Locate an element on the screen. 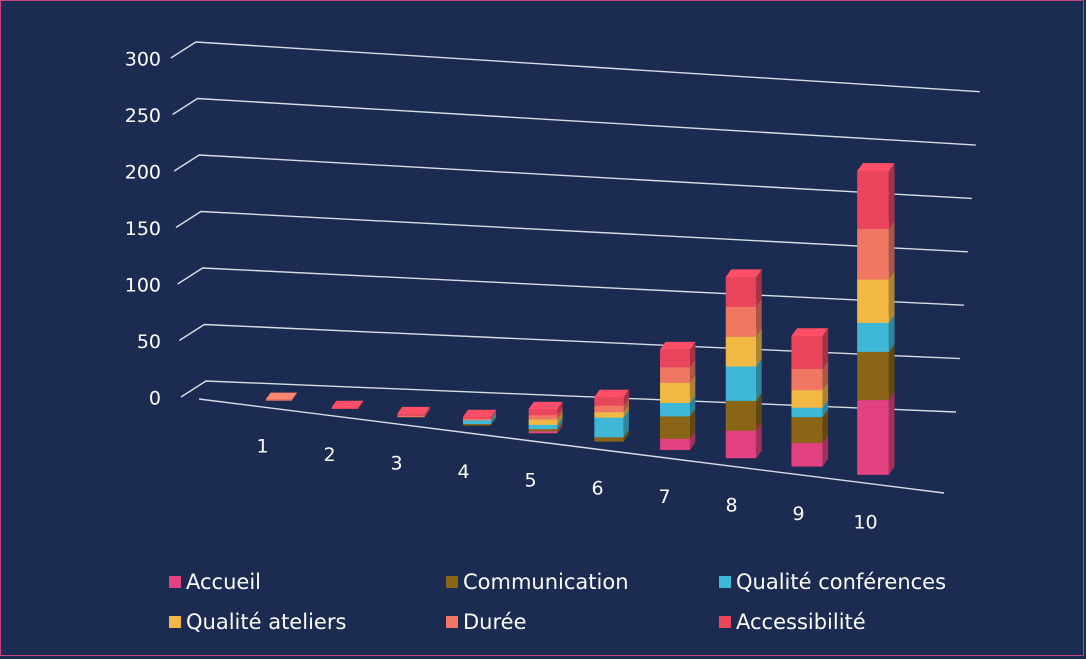  x-tick-label: 7 is located at coordinates (664, 497).